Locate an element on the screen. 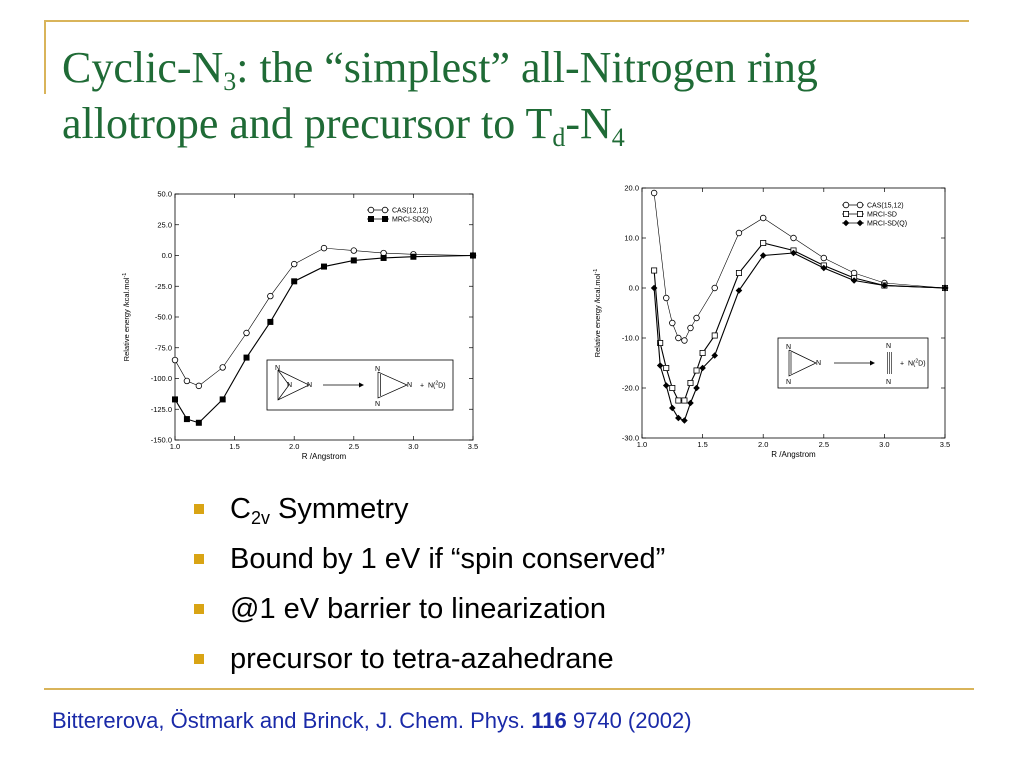 The image size is (1024, 768). series-line is located at coordinates (799, 337).